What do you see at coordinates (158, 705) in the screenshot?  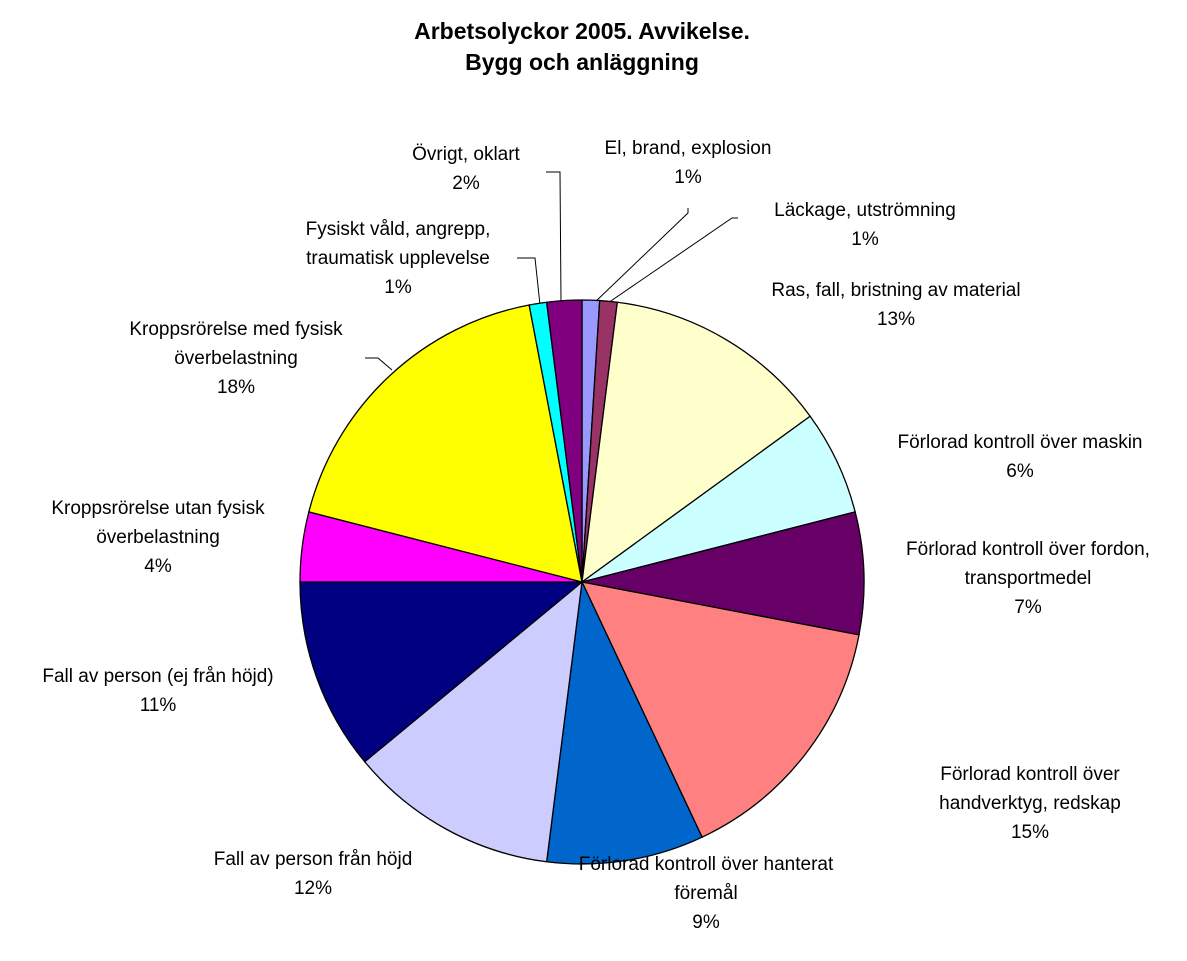 I see `slice-value-label: 11%` at bounding box center [158, 705].